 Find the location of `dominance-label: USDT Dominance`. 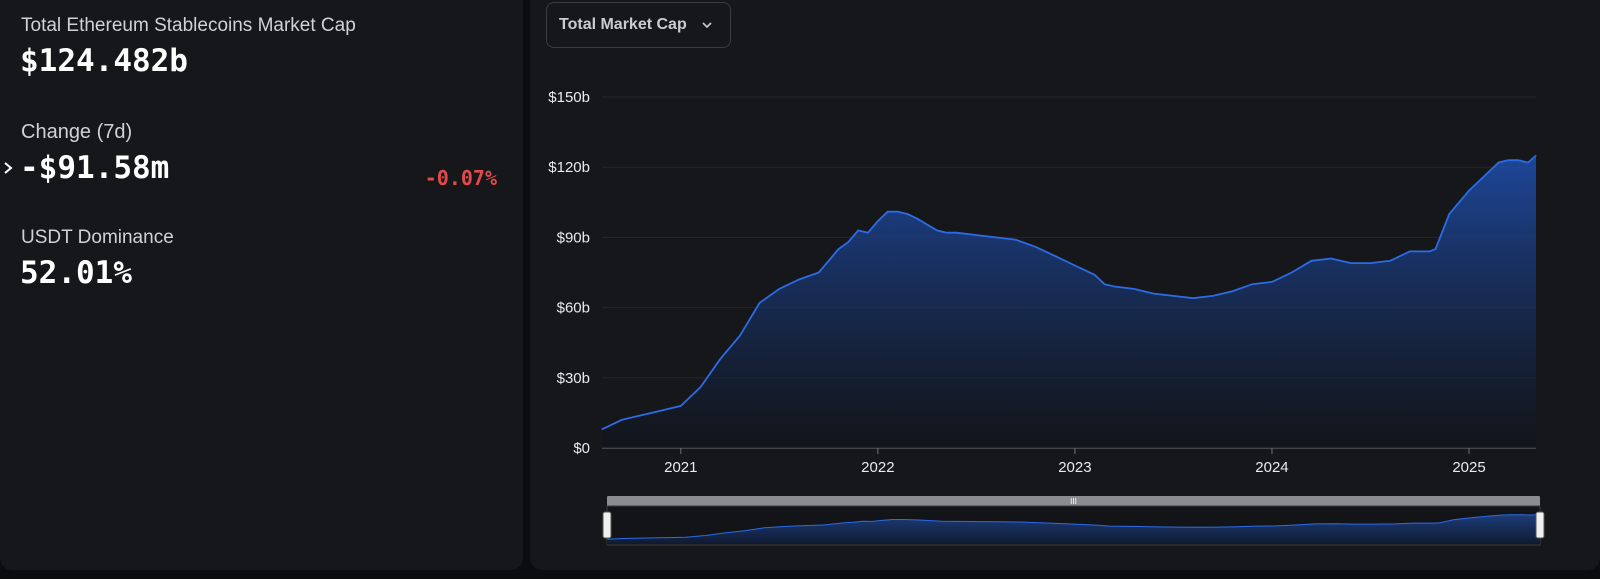

dominance-label: USDT Dominance is located at coordinates (97, 237).